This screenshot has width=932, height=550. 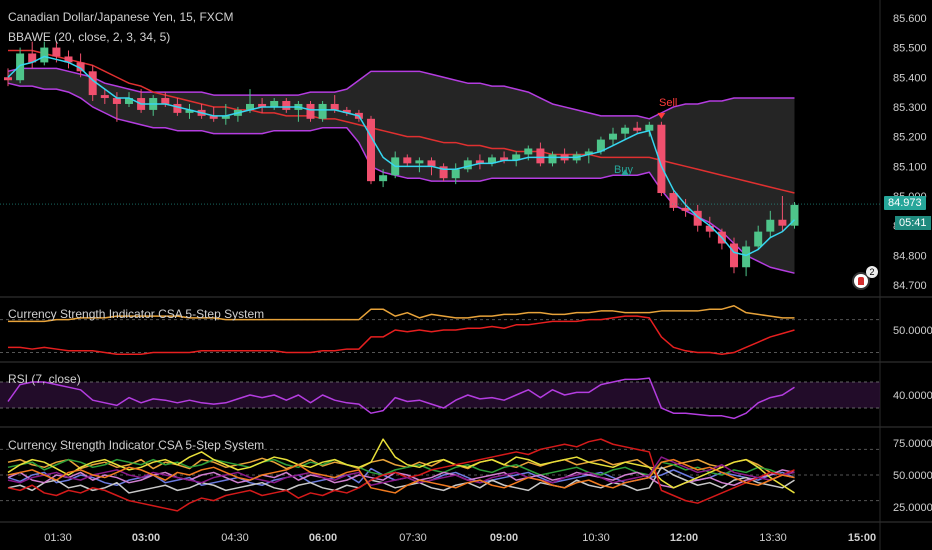 I want to click on y-tick-label: 84.700, so click(x=910, y=286).